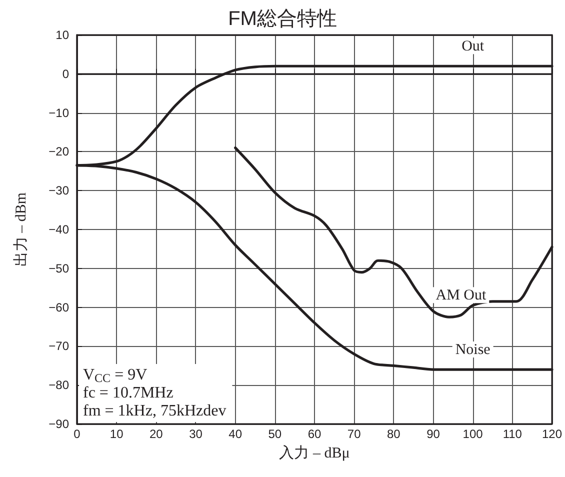  What do you see at coordinates (59, 346) in the screenshot?
I see `y-tick-label: −70` at bounding box center [59, 346].